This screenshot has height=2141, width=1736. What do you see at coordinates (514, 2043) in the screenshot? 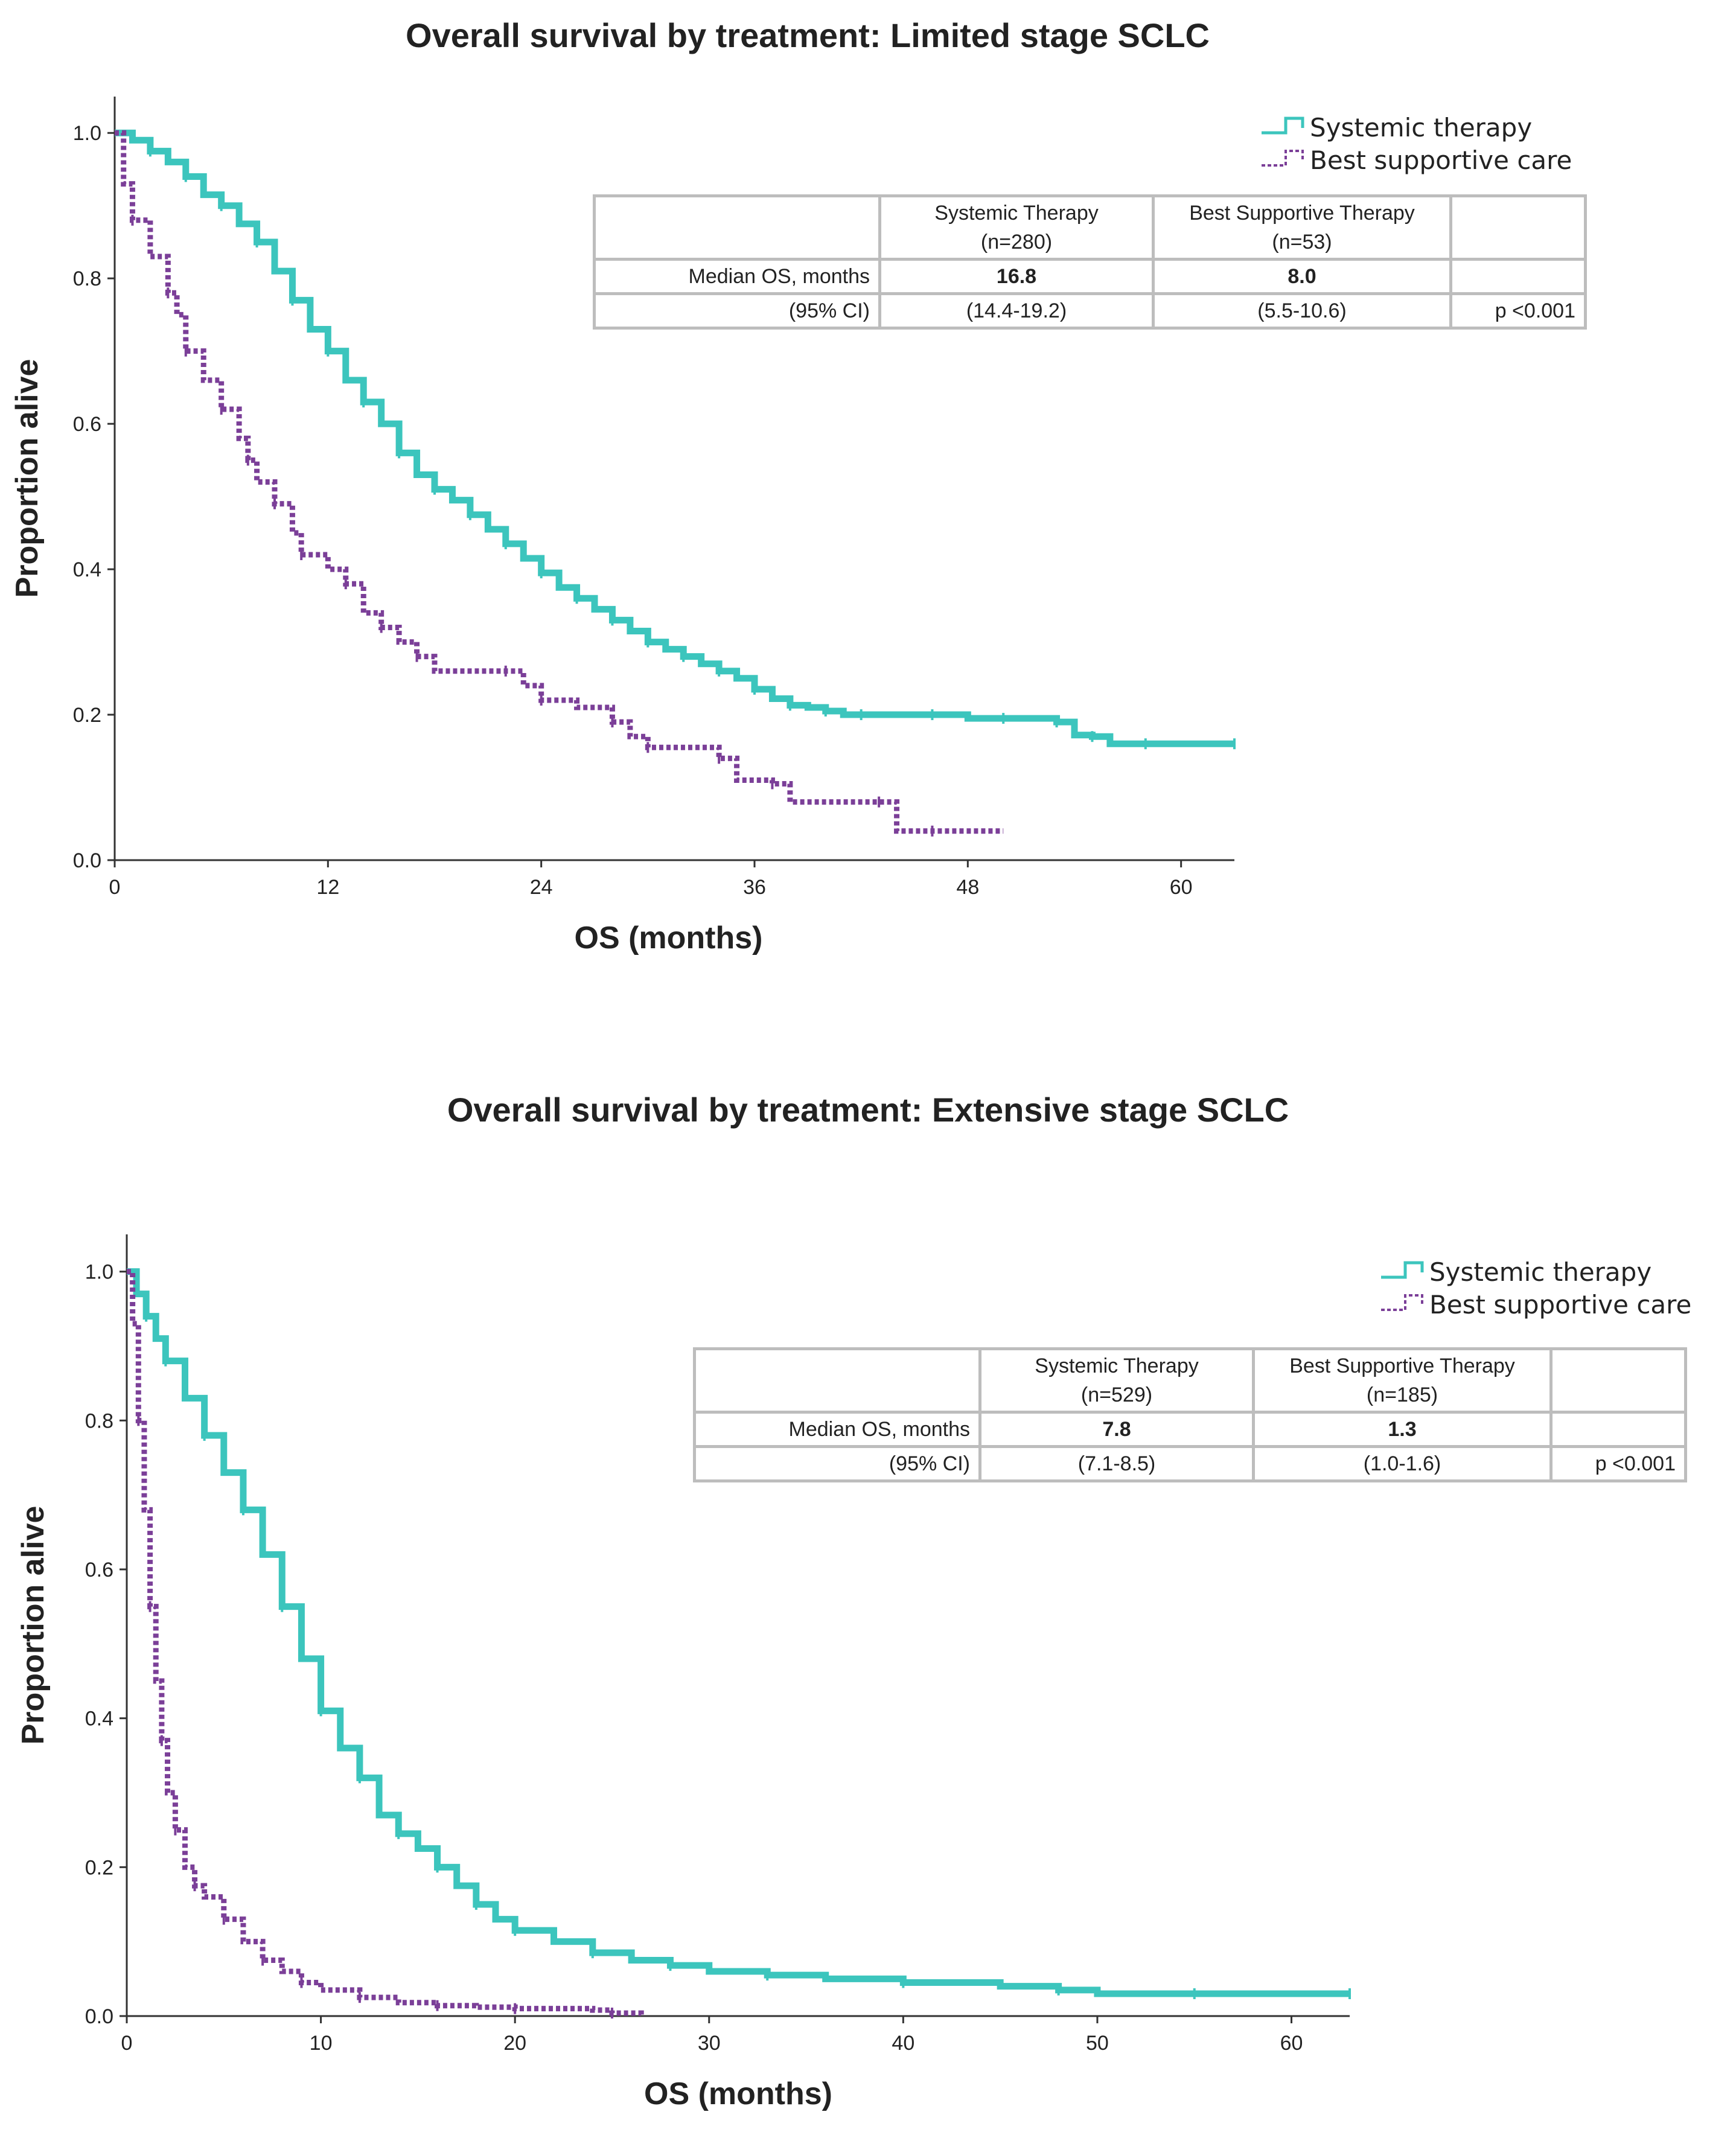
I see `x-tick-label: 20` at bounding box center [514, 2043].